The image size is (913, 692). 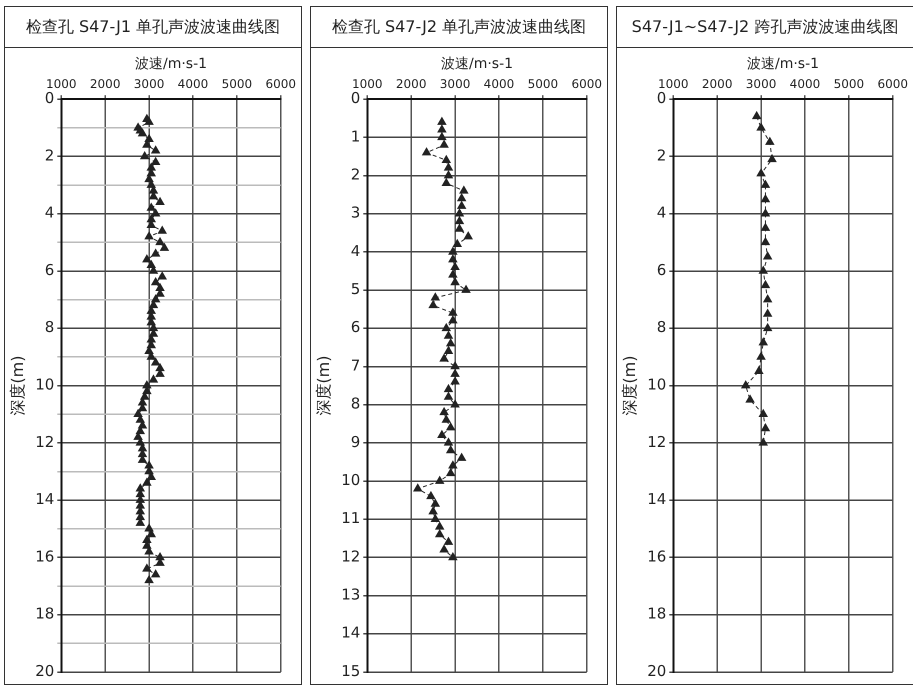 What do you see at coordinates (656, 671) in the screenshot?
I see `y-tick-label: 20` at bounding box center [656, 671].